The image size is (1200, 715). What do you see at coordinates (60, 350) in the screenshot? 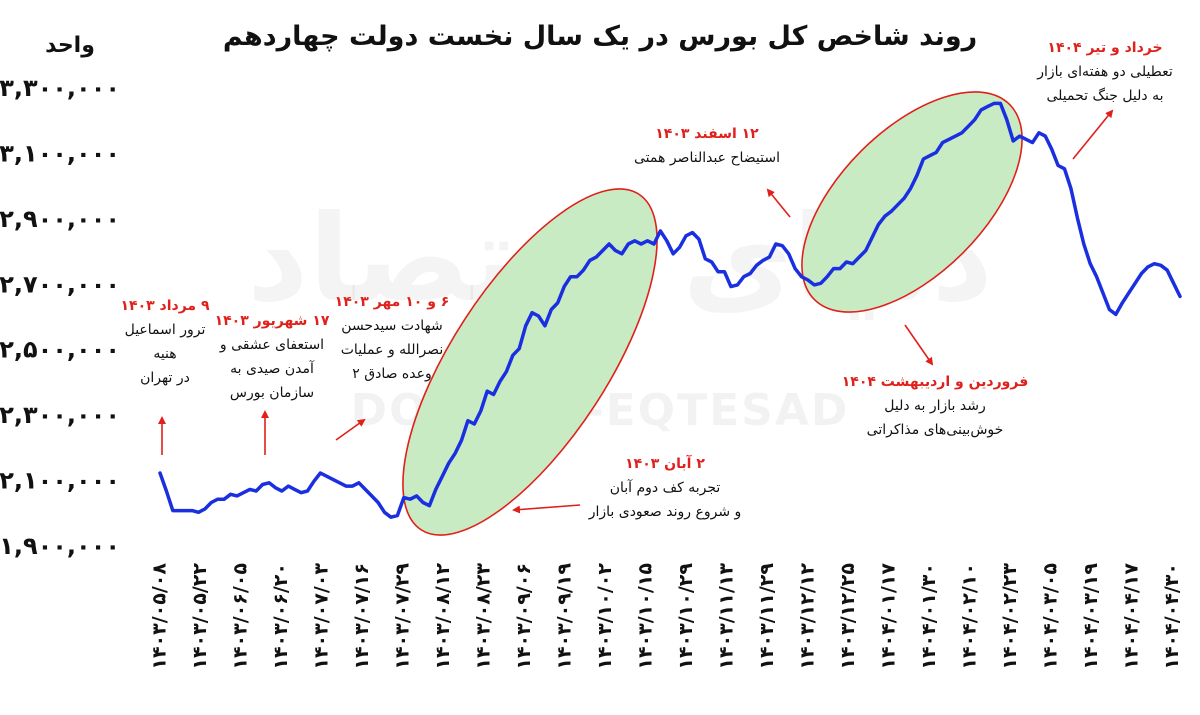
I see `y-tick-label: ۲,۵۰۰,۰۰۰` at bounding box center [60, 350].